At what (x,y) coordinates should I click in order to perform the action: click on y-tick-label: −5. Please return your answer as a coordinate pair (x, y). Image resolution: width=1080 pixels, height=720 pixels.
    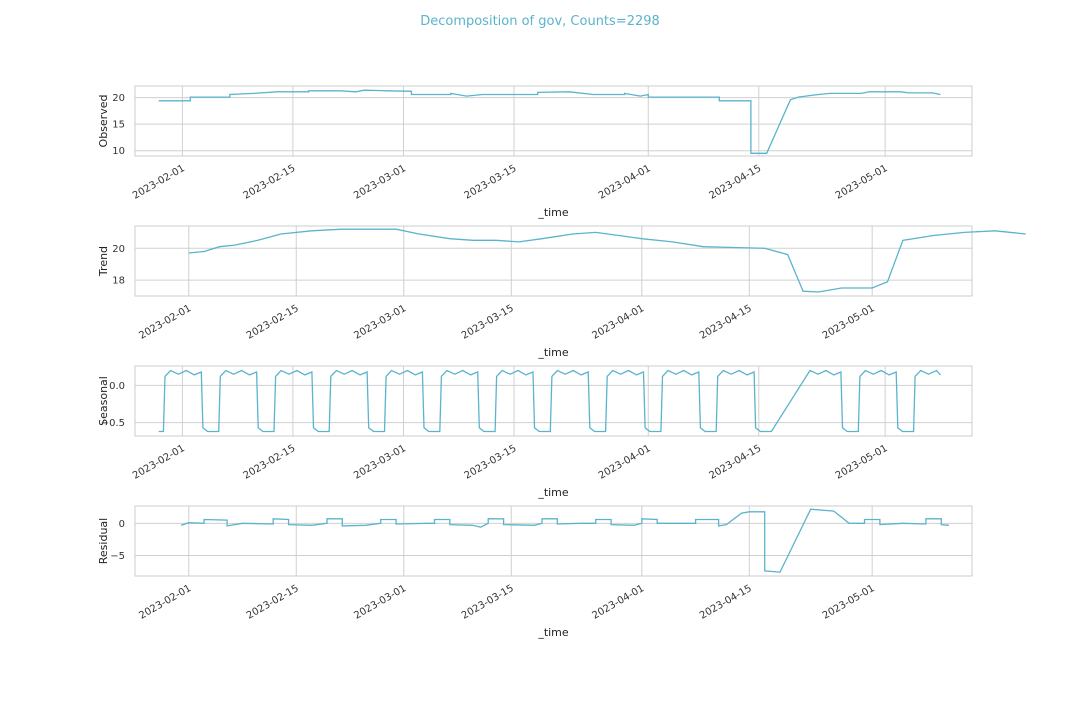
    Looking at the image, I should click on (117, 556).